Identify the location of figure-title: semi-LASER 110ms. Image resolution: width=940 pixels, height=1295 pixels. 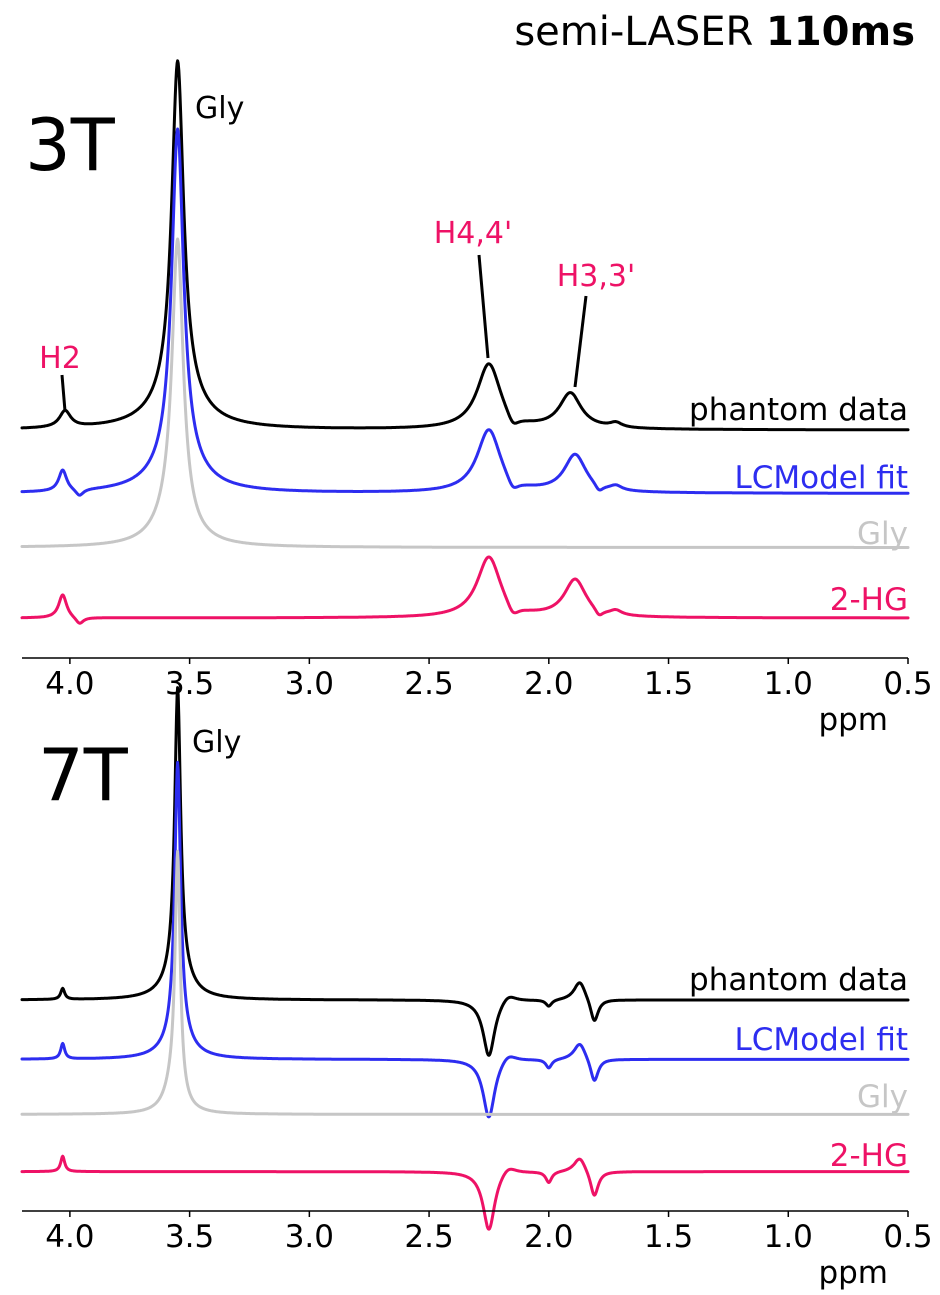
(714, 32).